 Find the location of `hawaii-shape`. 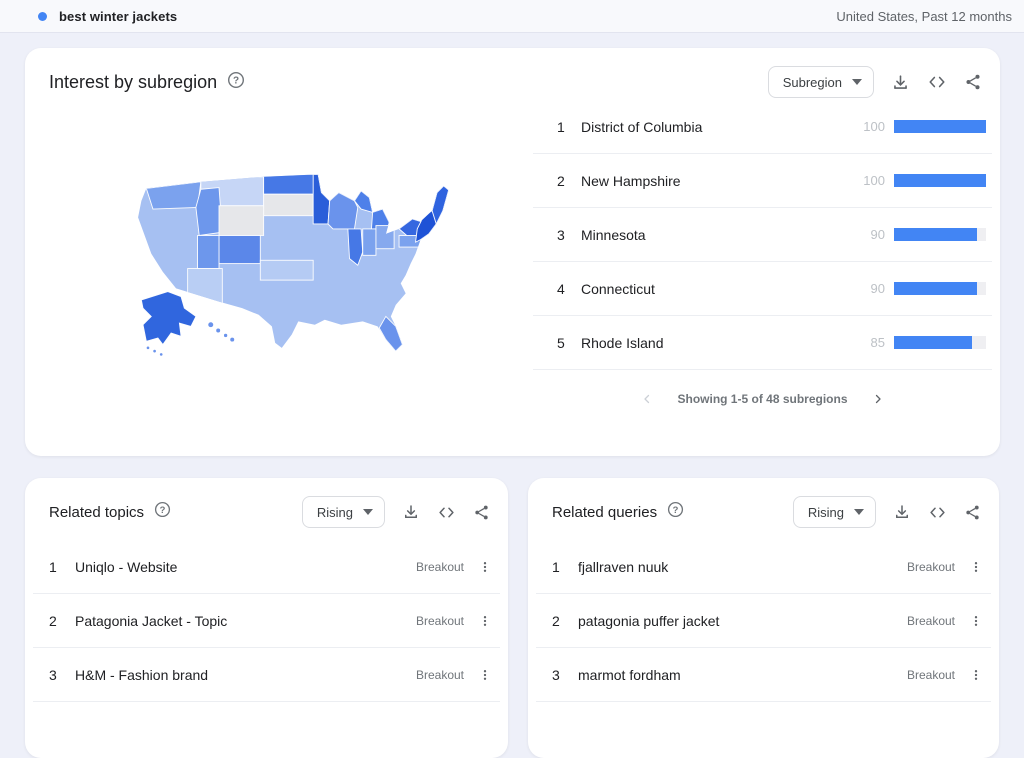

hawaii-shape is located at coordinates (221, 332).